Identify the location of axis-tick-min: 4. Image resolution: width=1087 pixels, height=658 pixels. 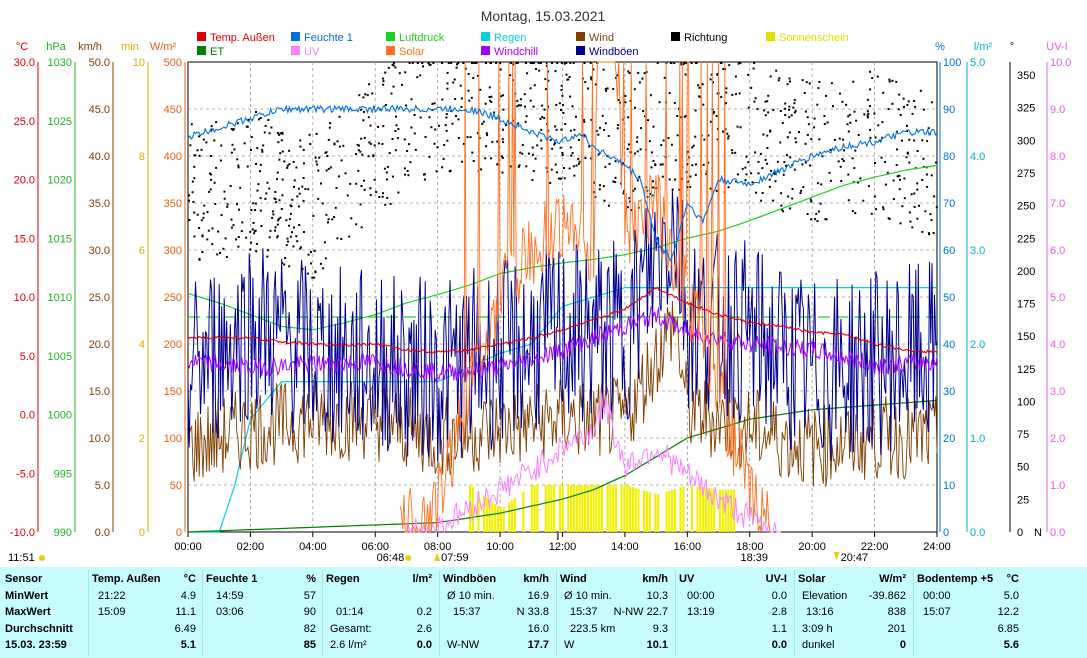
(142, 345).